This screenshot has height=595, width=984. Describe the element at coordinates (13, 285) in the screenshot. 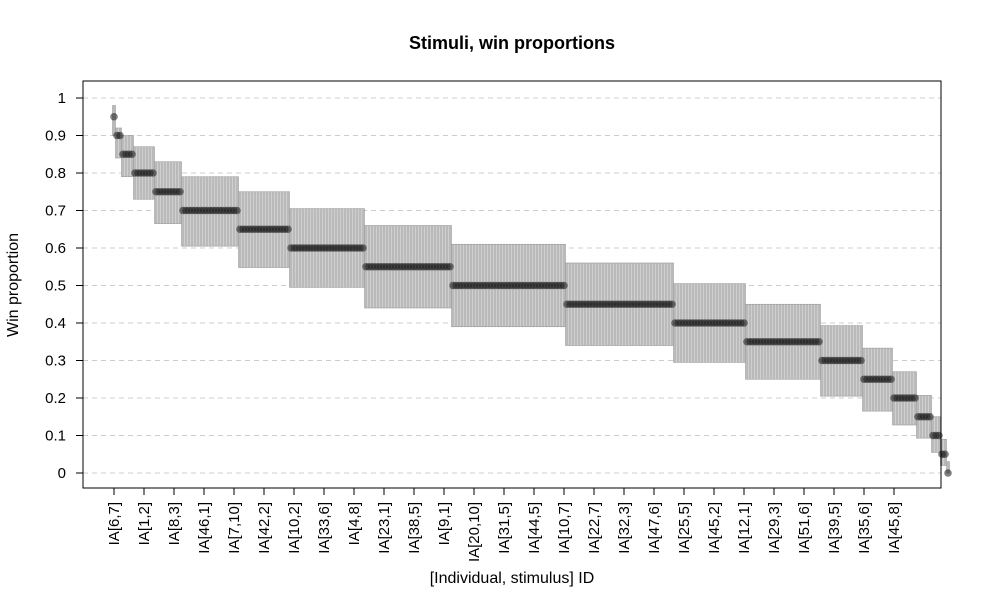

I see `y-axis-label: Win proportion` at that location.